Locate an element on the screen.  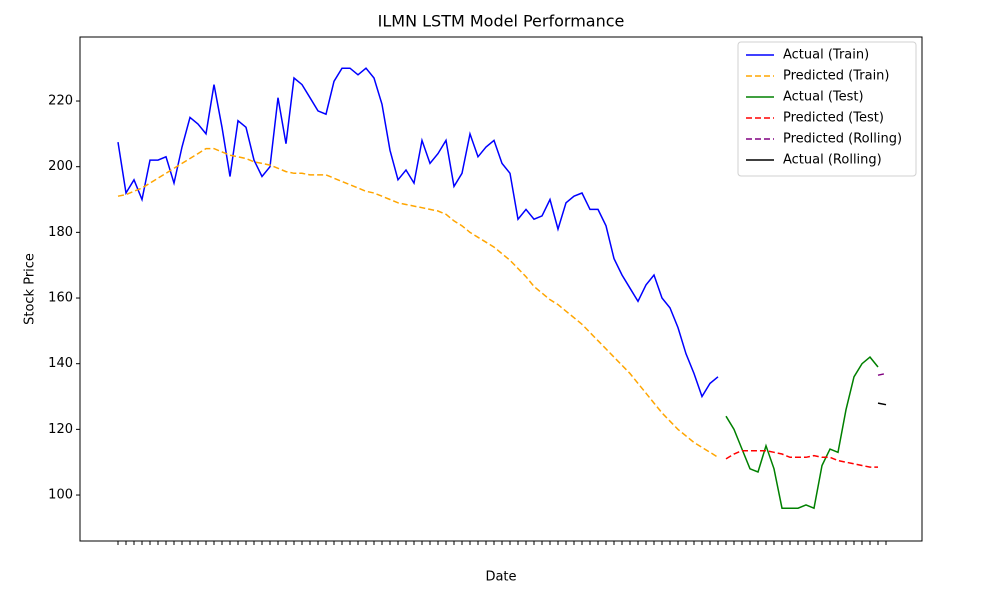
y-tick-label: 160 is located at coordinates (60, 298).